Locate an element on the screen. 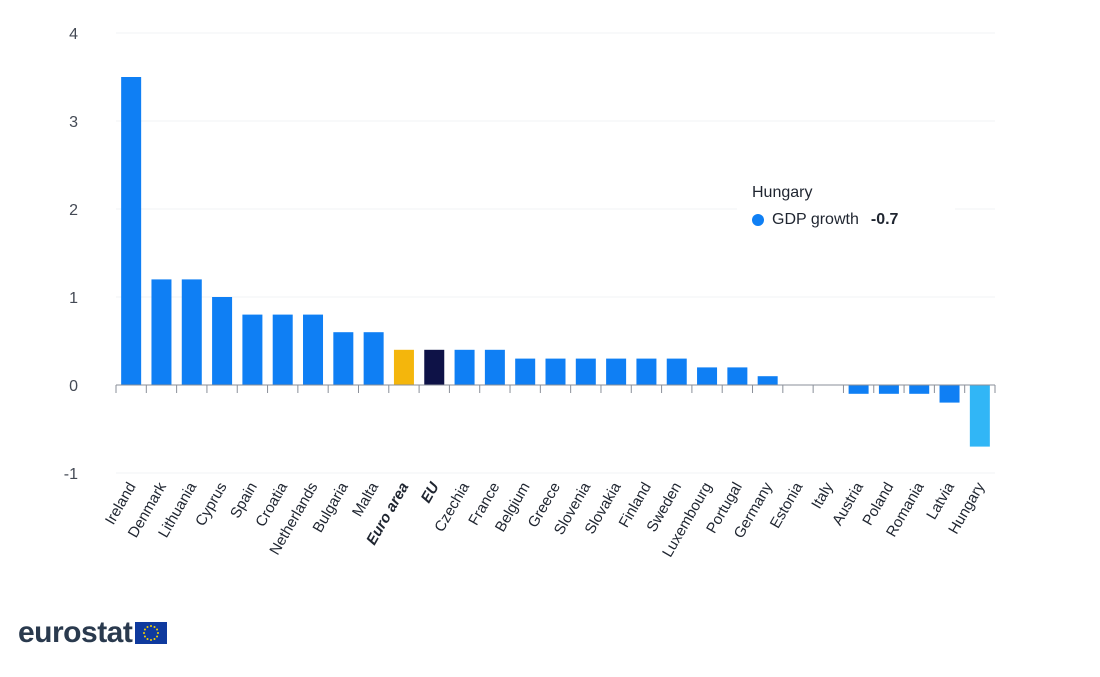 The image size is (1100, 677). tooltip-value: -0.7 is located at coordinates (884, 219).